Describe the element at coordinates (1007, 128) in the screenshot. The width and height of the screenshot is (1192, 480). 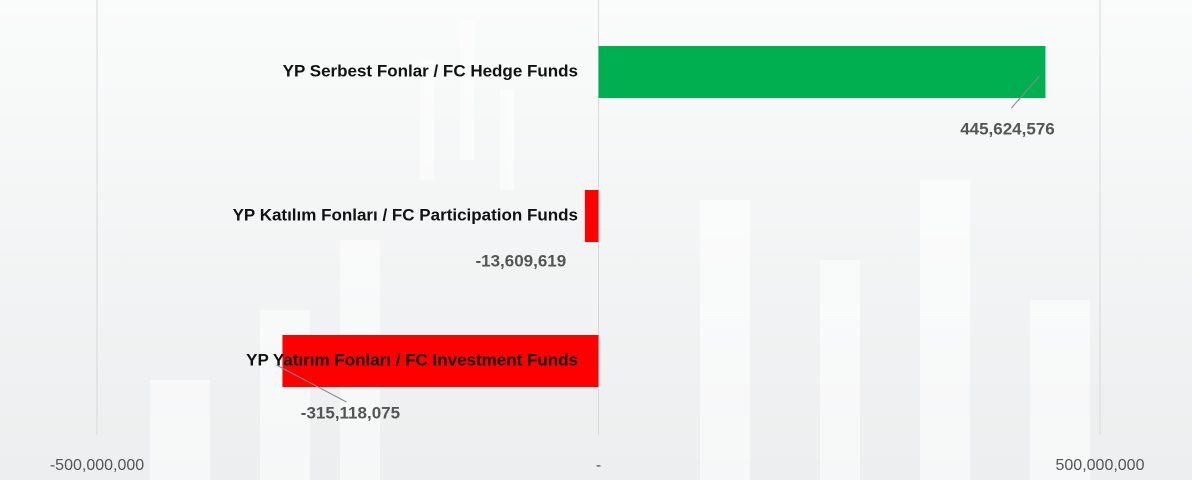
I see `value-label: 445,624,576` at that location.